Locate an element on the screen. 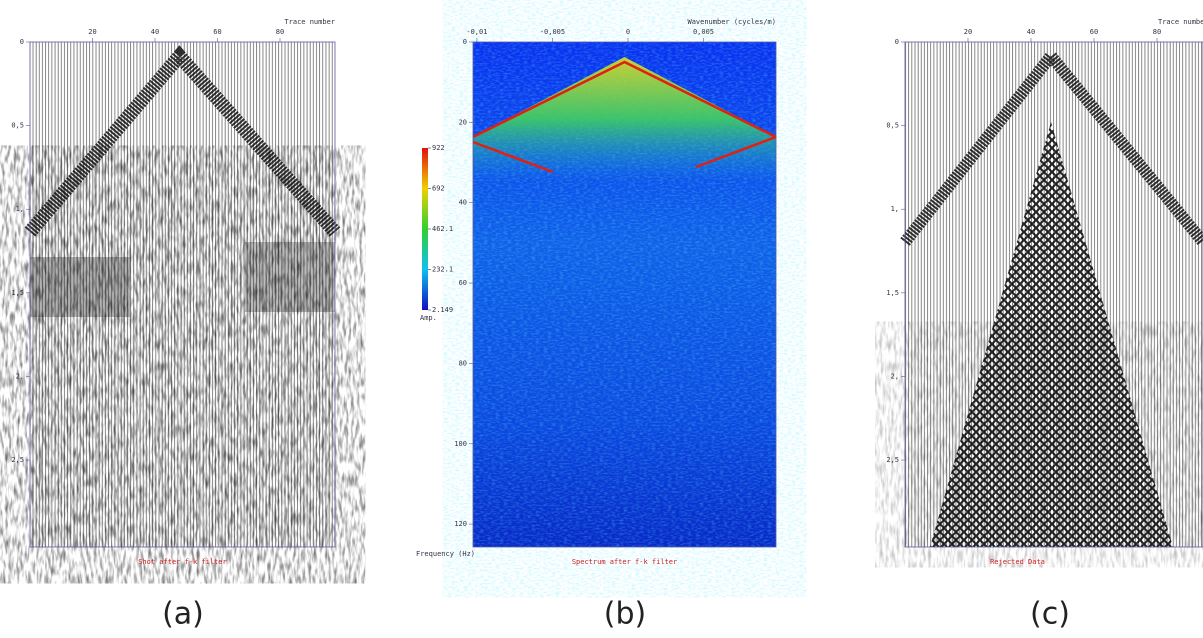  x-tick-label: -0,005 is located at coordinates (552, 32).